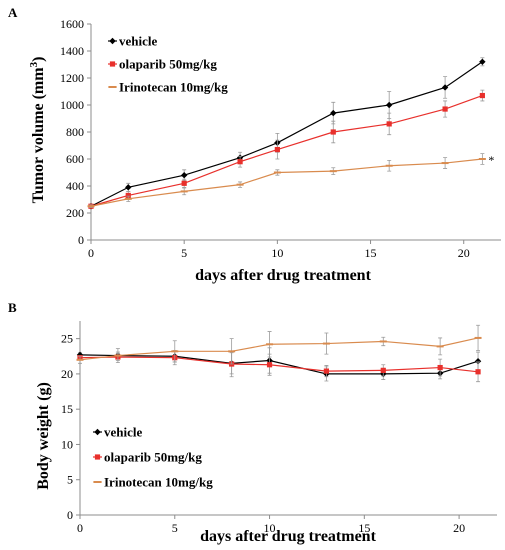  Describe the element at coordinates (72, 105) in the screenshot. I see `panel-a-y-tick-label: 1000` at that location.